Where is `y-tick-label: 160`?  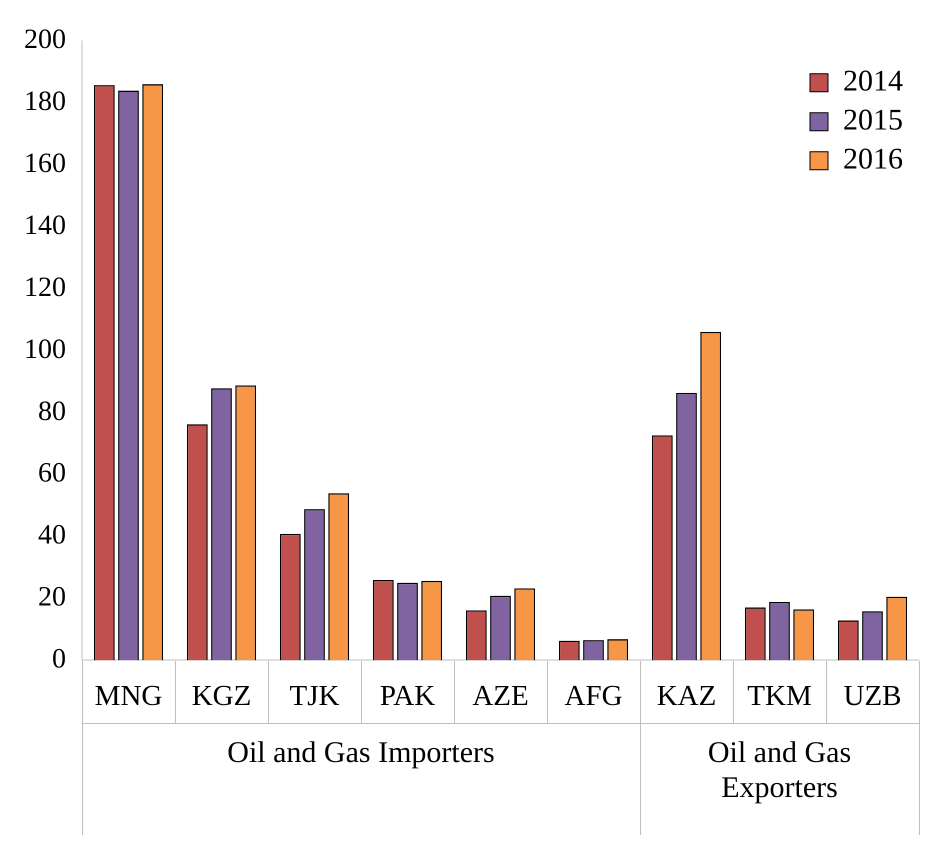
y-tick-label: 160 is located at coordinates (45, 164).